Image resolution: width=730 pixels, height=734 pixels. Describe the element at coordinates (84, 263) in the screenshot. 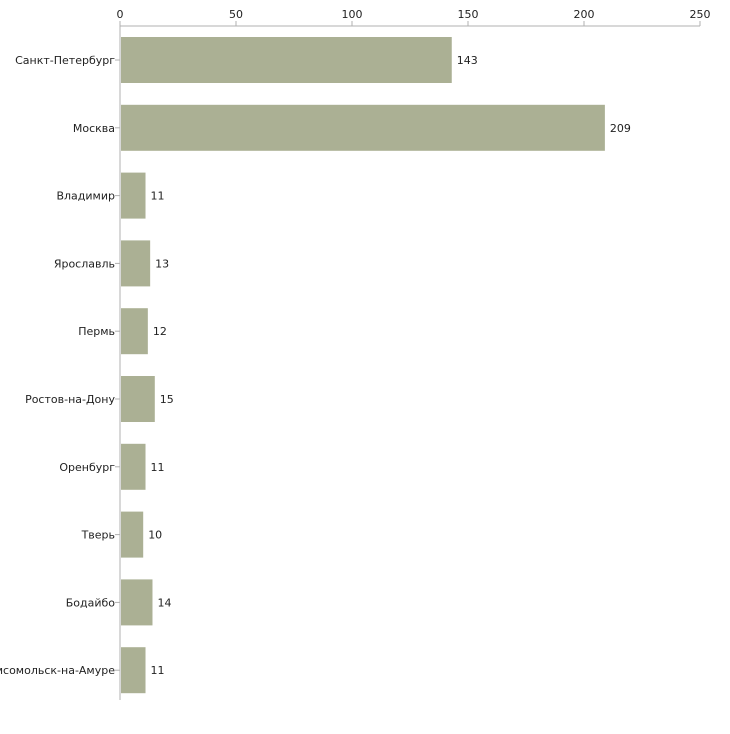

I see `category-label: Ярославль` at that location.